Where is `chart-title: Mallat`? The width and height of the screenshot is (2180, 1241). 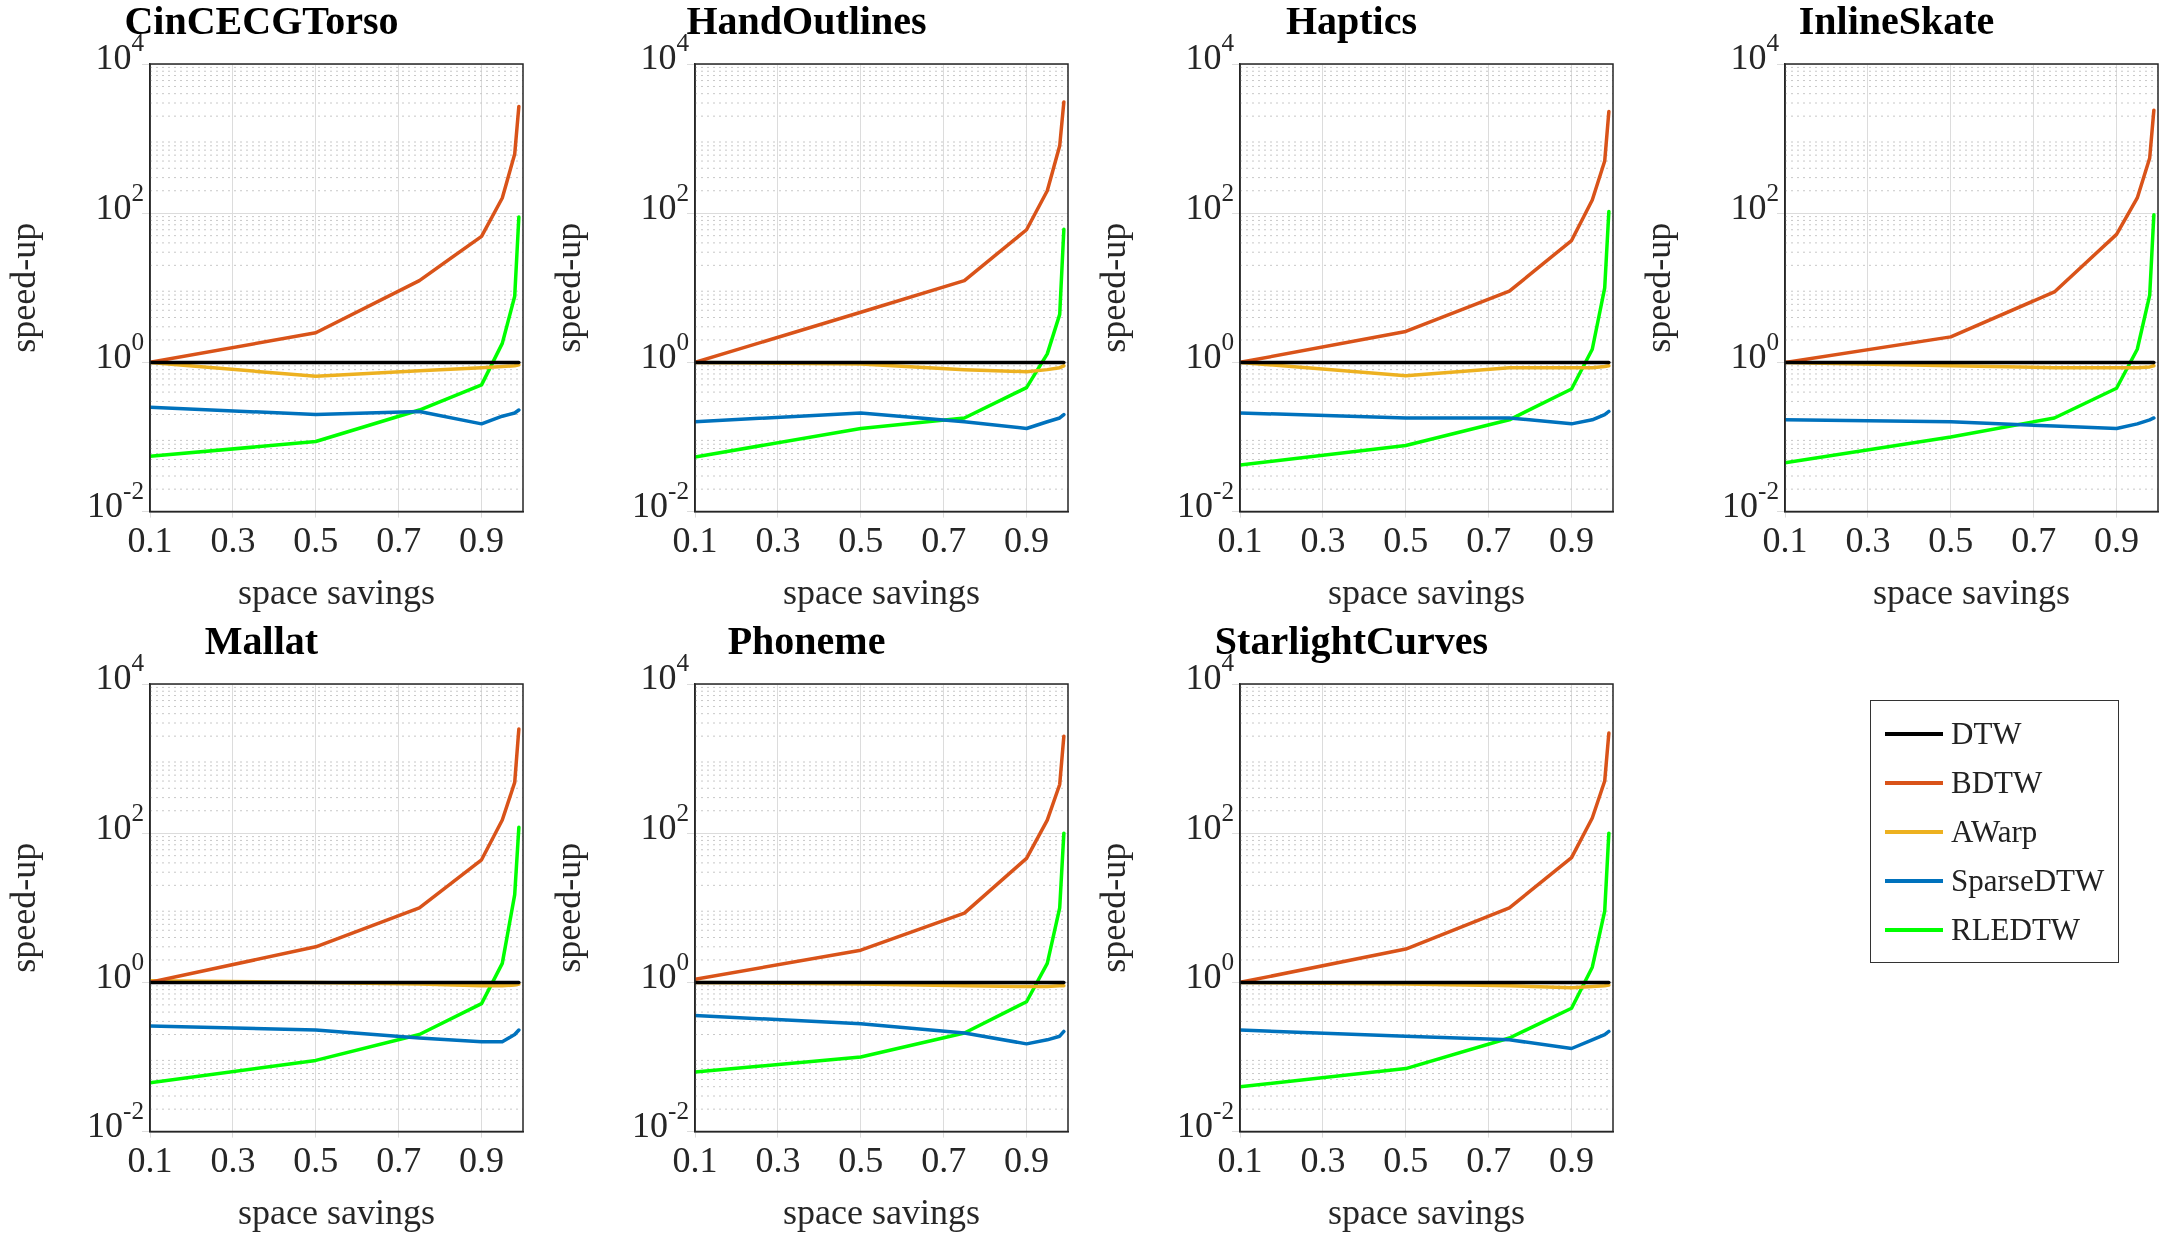 chart-title: Mallat is located at coordinates (261, 641).